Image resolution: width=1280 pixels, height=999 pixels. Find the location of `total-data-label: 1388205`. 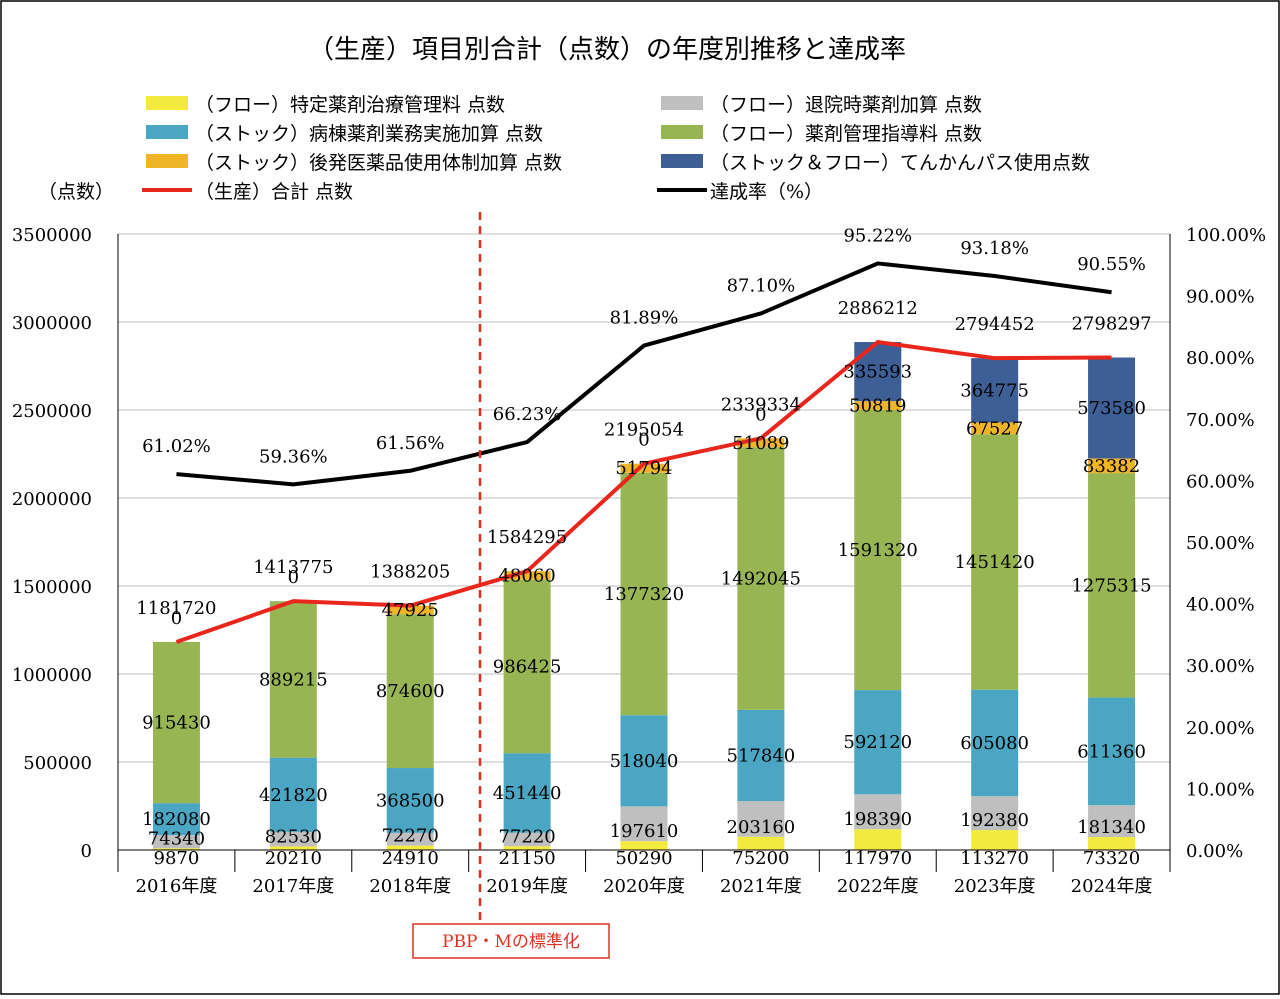

total-data-label: 1388205 is located at coordinates (410, 572).